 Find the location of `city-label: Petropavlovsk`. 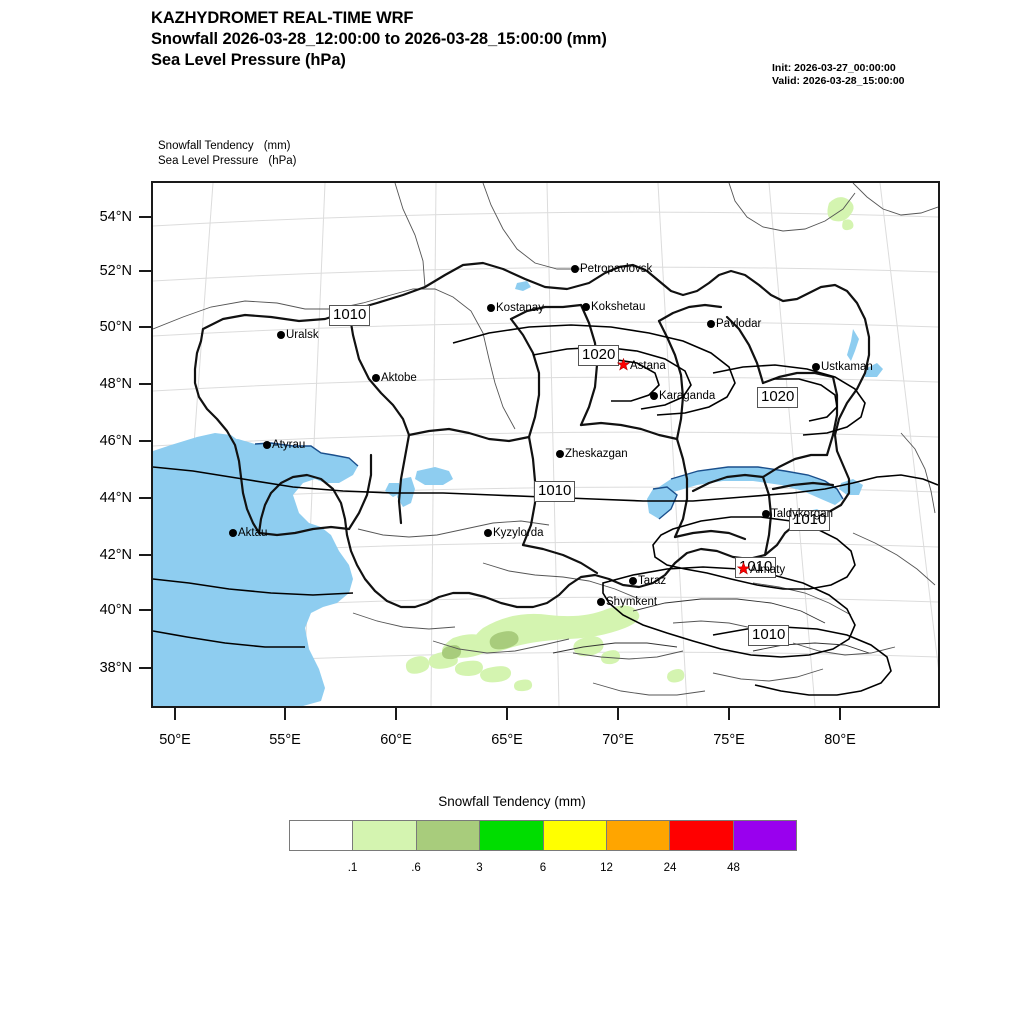

city-label: Petropavlovsk is located at coordinates (616, 269).